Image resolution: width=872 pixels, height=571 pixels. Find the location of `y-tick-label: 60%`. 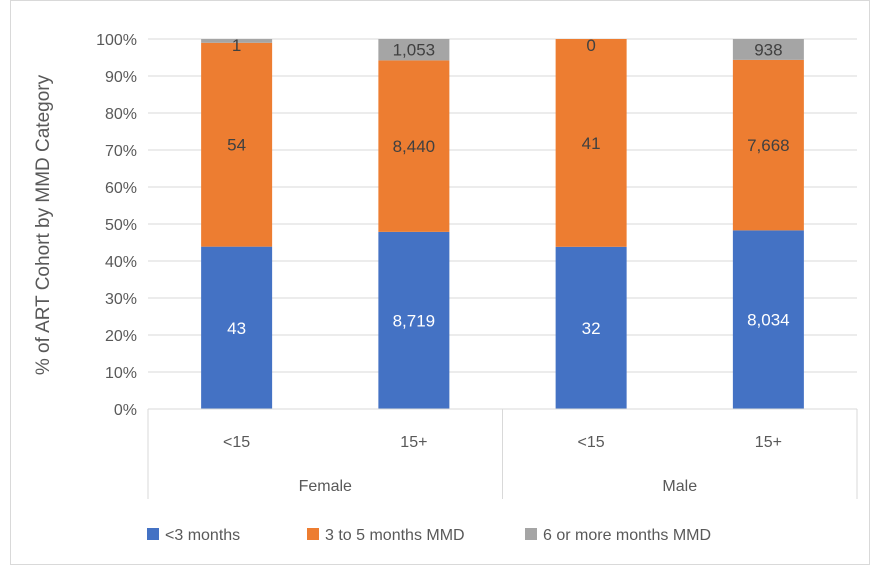

y-tick-label: 60% is located at coordinates (121, 188).